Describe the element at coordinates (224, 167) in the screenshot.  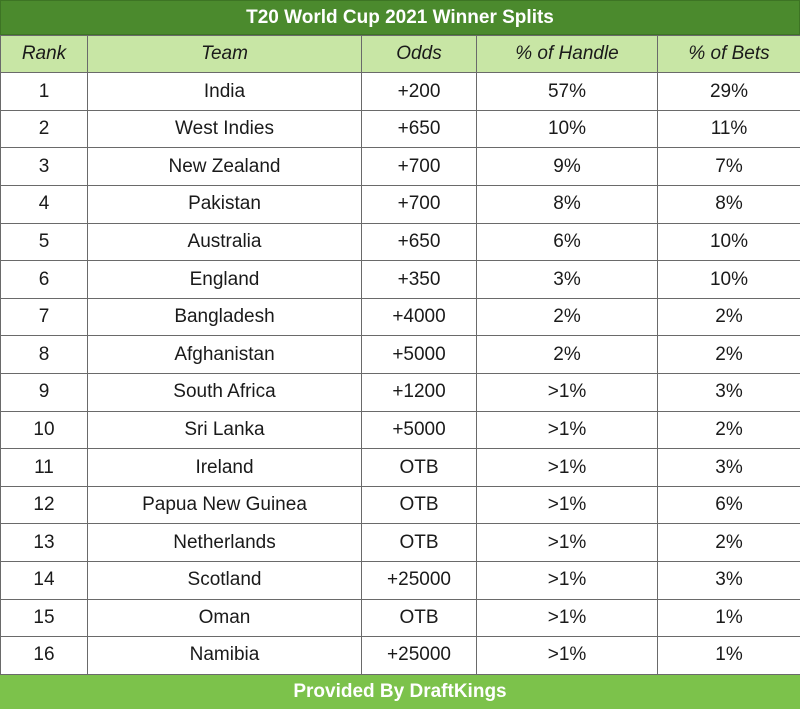
I see `team-cell: New Zealand` at that location.